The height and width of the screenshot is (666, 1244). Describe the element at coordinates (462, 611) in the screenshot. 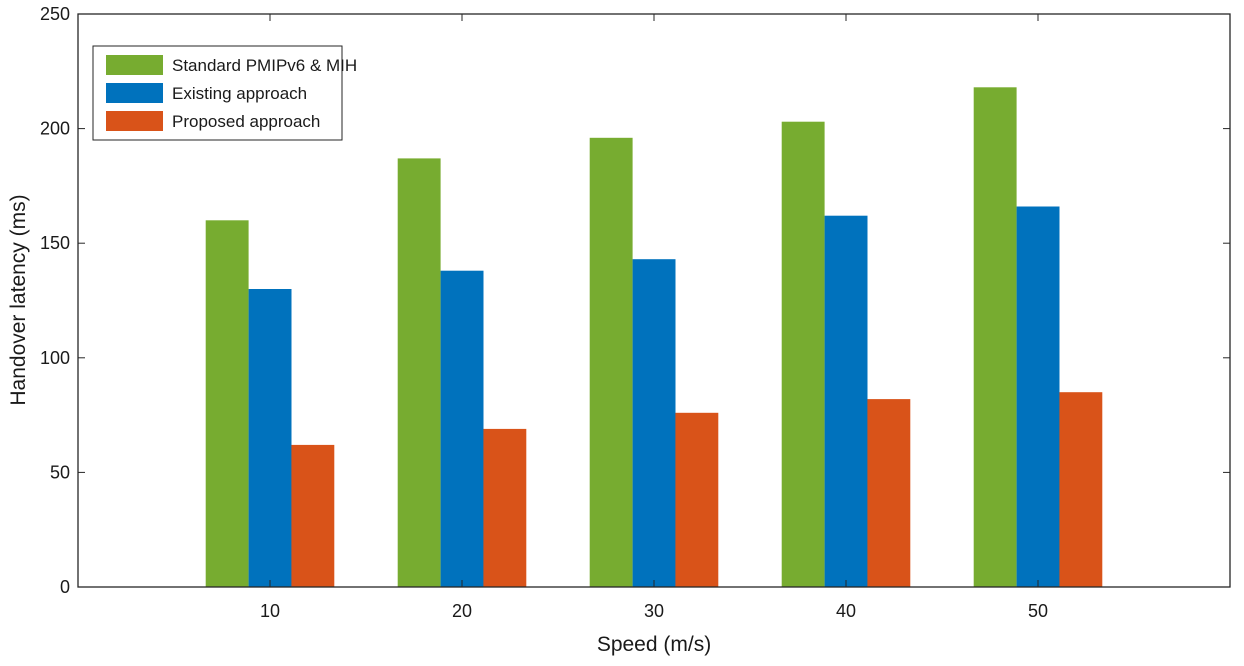

I see `x-tick-label: 20` at that location.